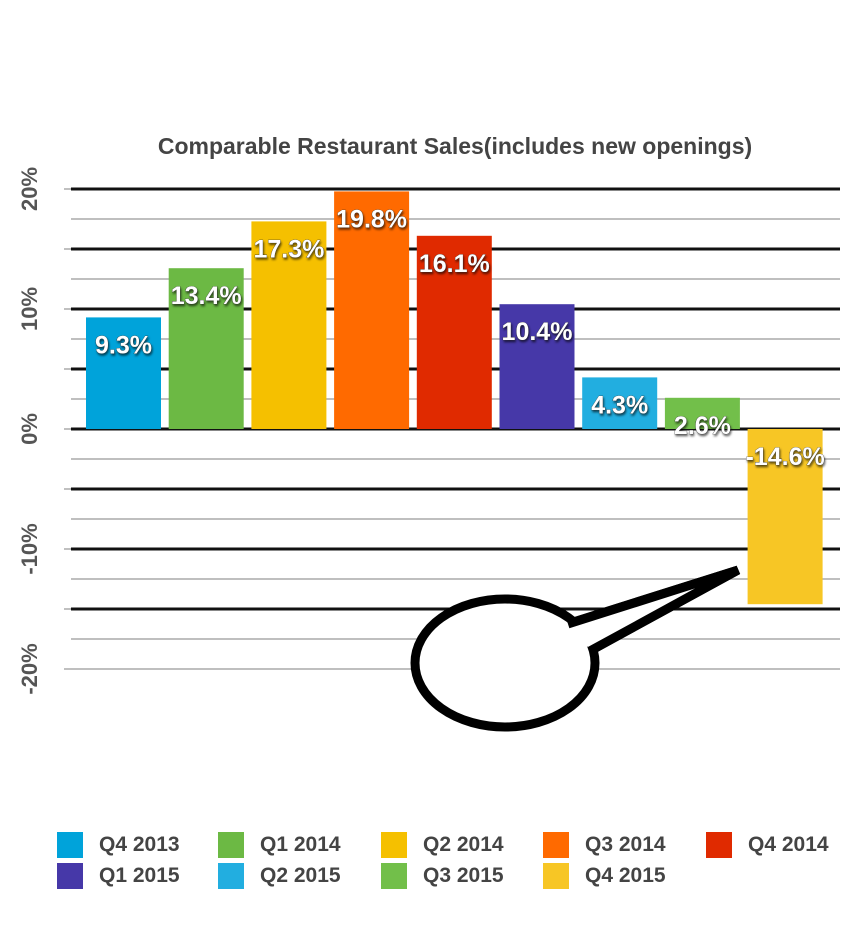 This screenshot has height=950, width=860. I want to click on legend-item: Q3 2015, so click(442, 876).